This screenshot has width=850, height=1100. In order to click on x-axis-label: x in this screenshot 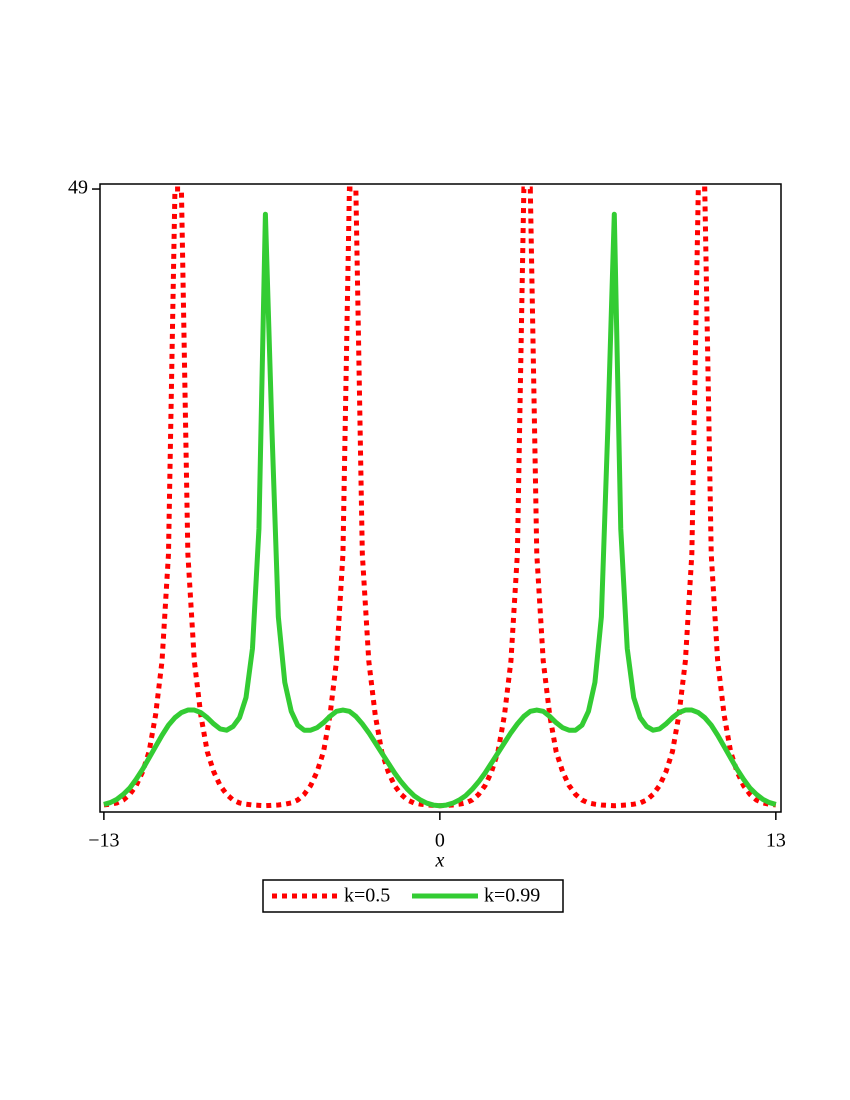, I will do `click(440, 861)`.